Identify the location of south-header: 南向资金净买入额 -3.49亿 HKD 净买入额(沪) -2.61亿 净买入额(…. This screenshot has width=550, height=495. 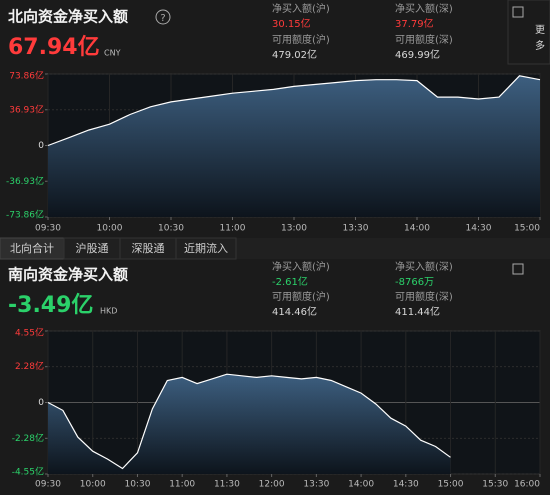
(266, 289).